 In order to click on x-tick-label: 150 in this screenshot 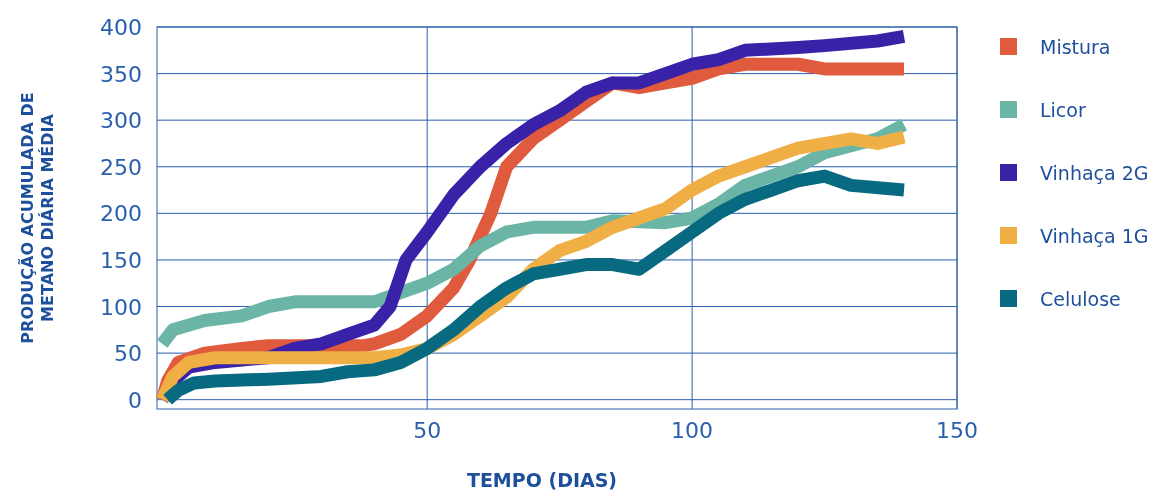, I will do `click(957, 430)`.